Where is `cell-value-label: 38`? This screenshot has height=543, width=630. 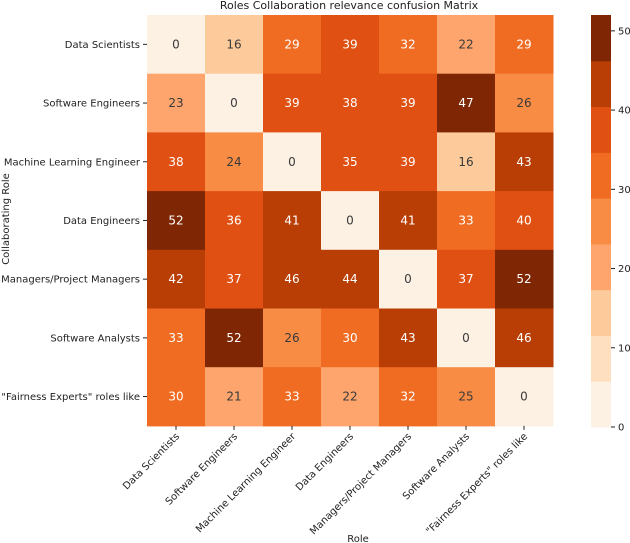 cell-value-label: 38 is located at coordinates (175, 162).